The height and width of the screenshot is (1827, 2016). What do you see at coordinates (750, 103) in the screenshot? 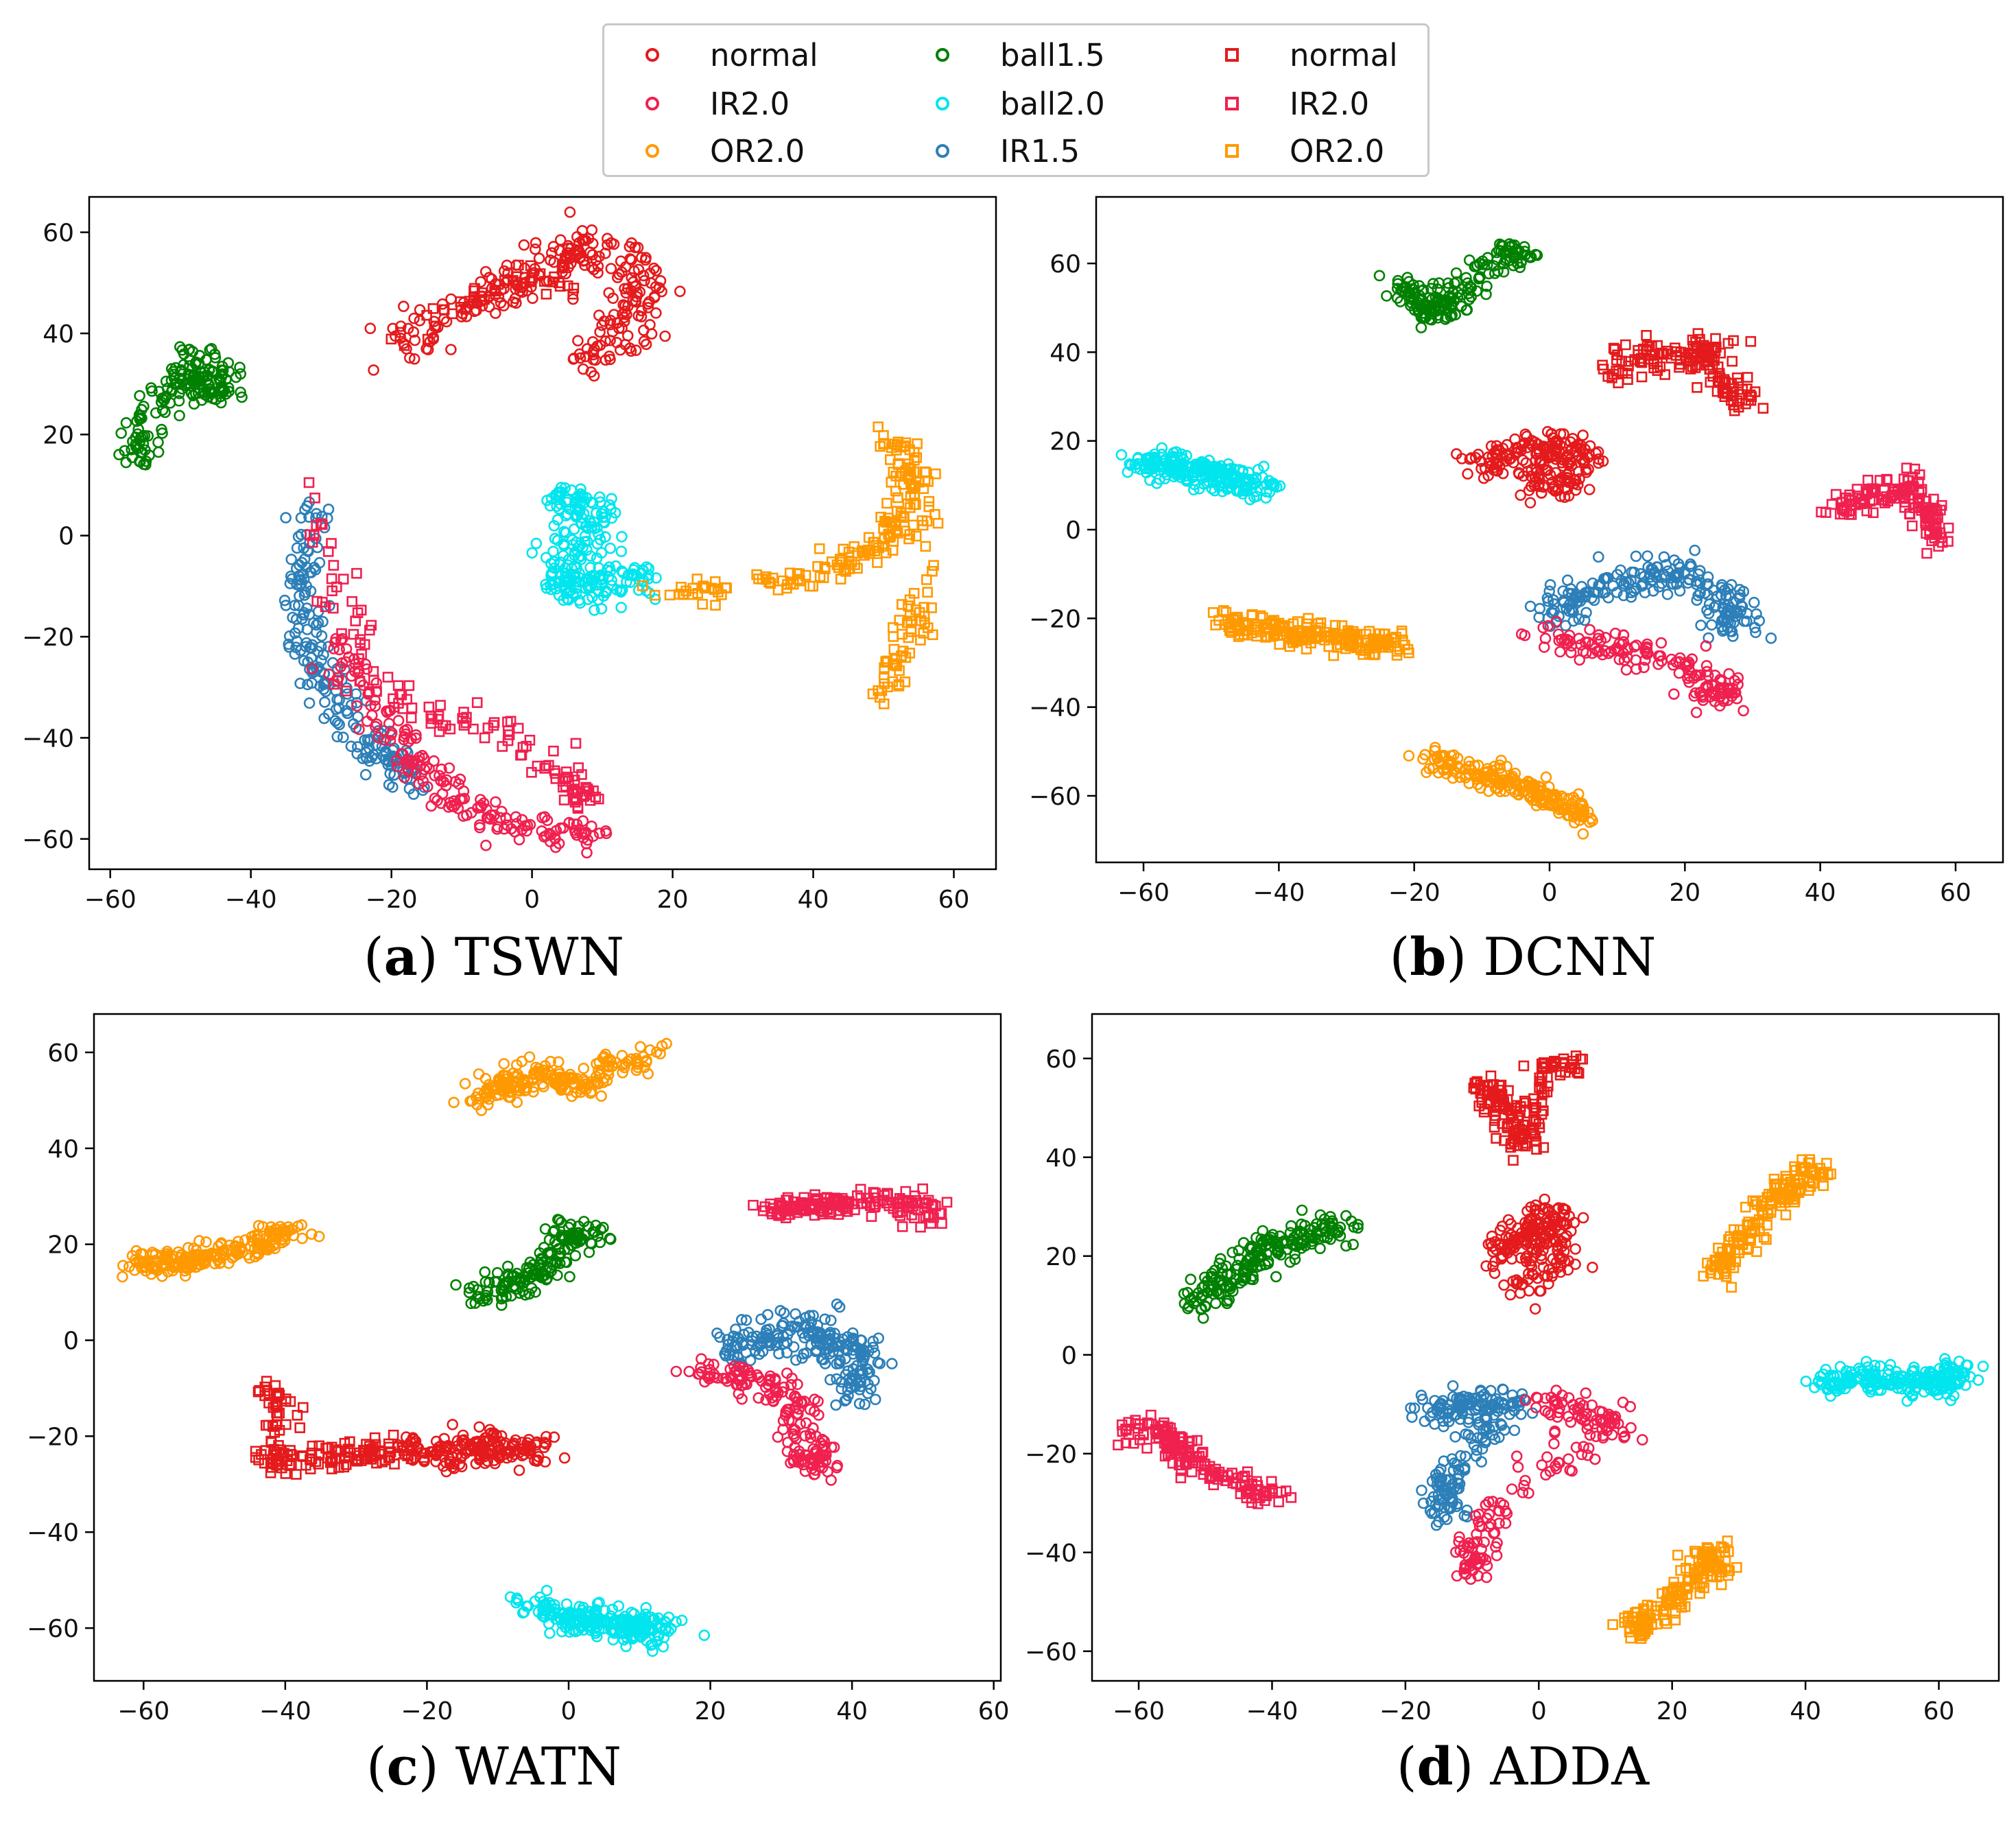
I see `legend-label: IR2.0` at bounding box center [750, 103].